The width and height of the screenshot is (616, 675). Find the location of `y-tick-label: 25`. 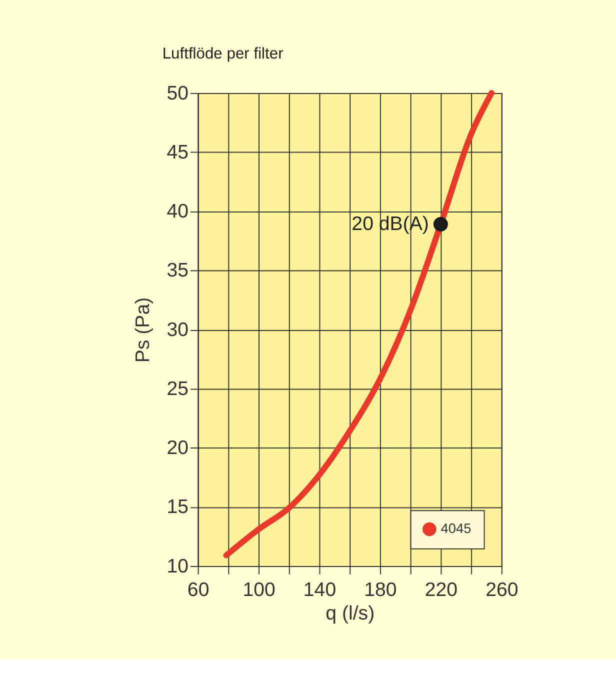

y-tick-label: 25 is located at coordinates (177, 389).